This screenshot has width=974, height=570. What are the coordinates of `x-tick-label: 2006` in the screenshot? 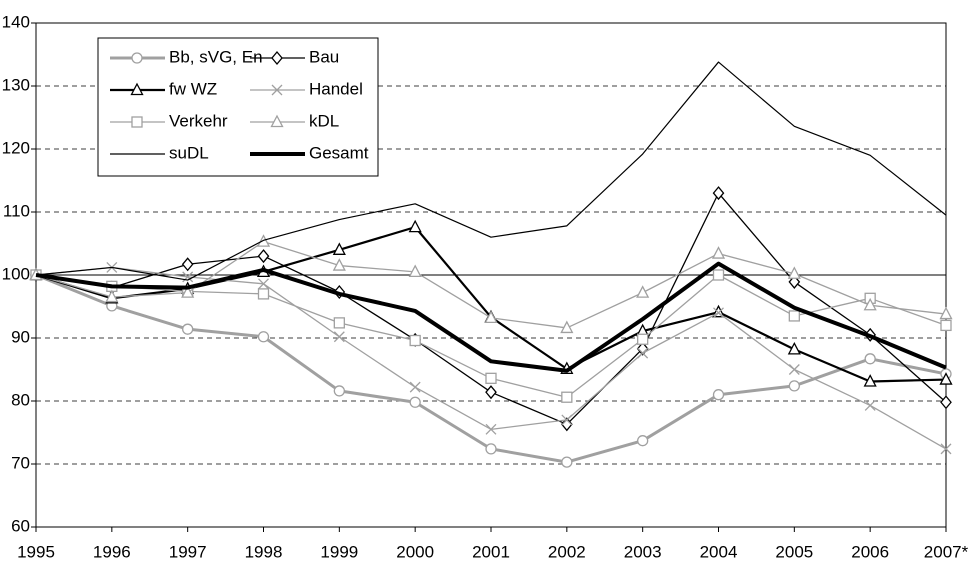 It's located at (870, 551).